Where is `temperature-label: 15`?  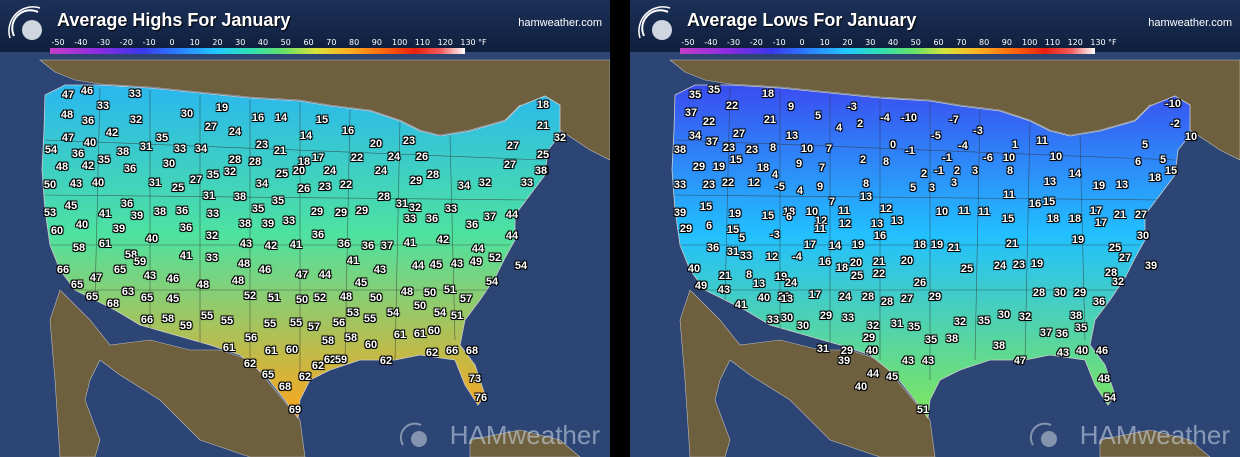 temperature-label: 15 is located at coordinates (1171, 171).